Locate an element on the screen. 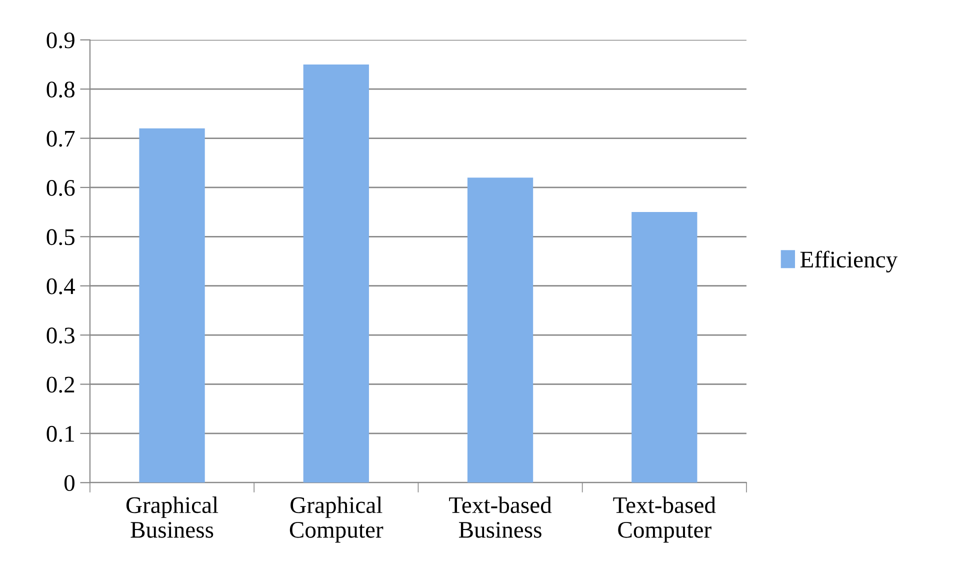 Image resolution: width=957 pixels, height=578 pixels. y-tick-label: 0.7 is located at coordinates (60, 138).